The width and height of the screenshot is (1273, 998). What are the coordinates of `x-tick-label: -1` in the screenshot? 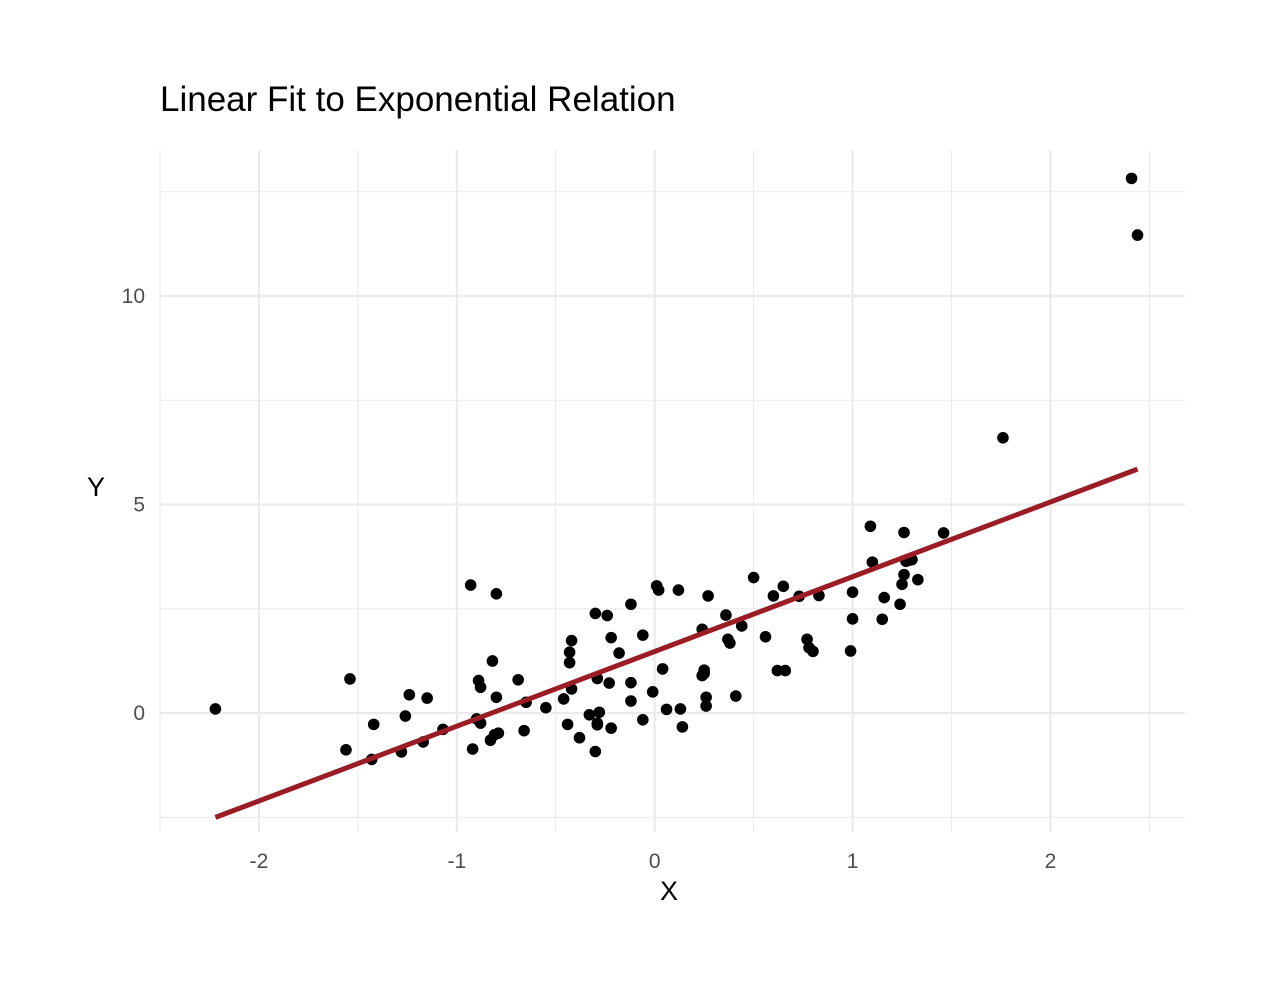 It's located at (456, 861).